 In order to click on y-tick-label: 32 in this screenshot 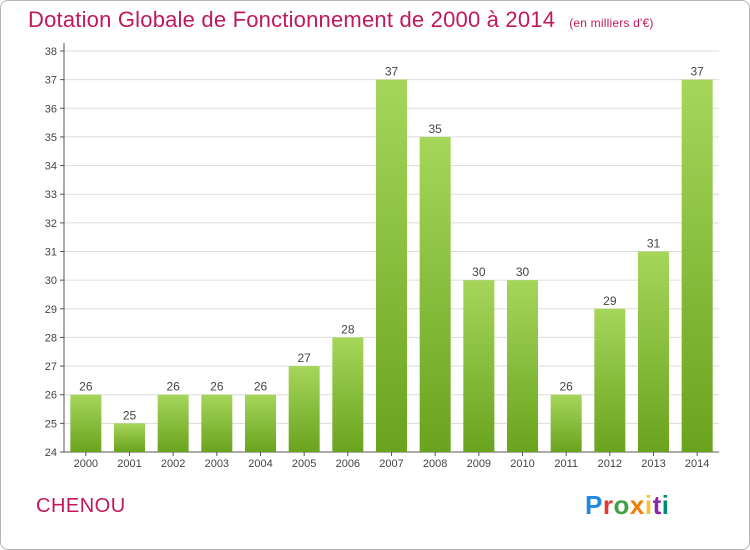, I will do `click(51, 224)`.